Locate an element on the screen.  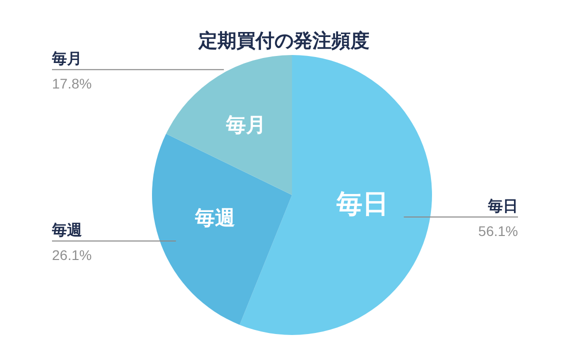
data-label: 17.8% is located at coordinates (72, 84).